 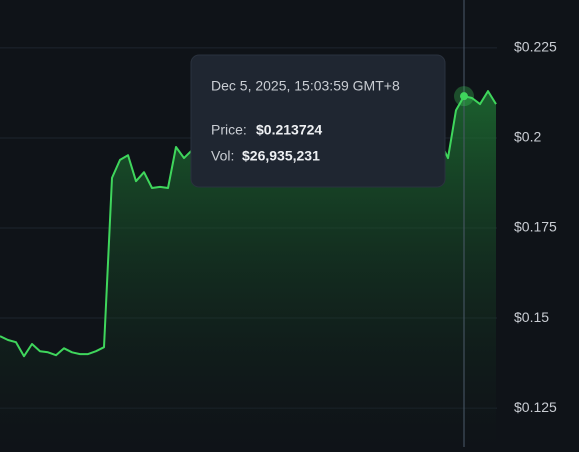 I want to click on y-tick-label: $0.225, so click(x=535, y=47).